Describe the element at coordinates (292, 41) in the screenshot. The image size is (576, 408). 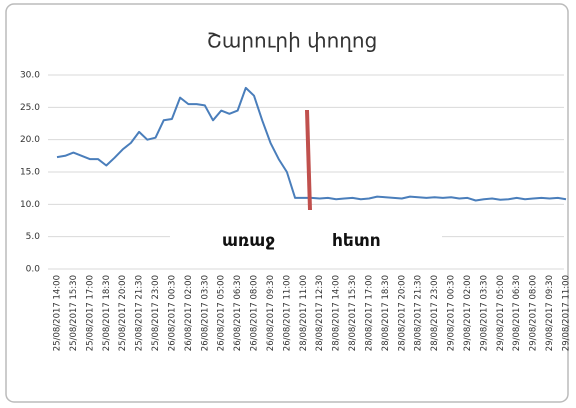
I see `chart-title: Շարուրի փողոց` at that location.